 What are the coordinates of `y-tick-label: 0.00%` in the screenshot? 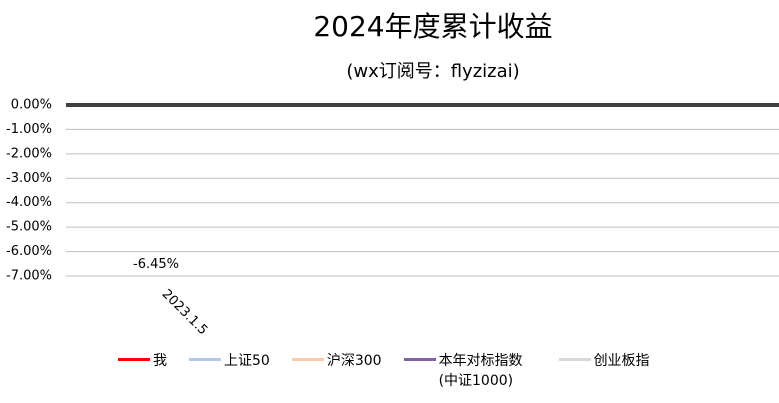 It's located at (31, 105).